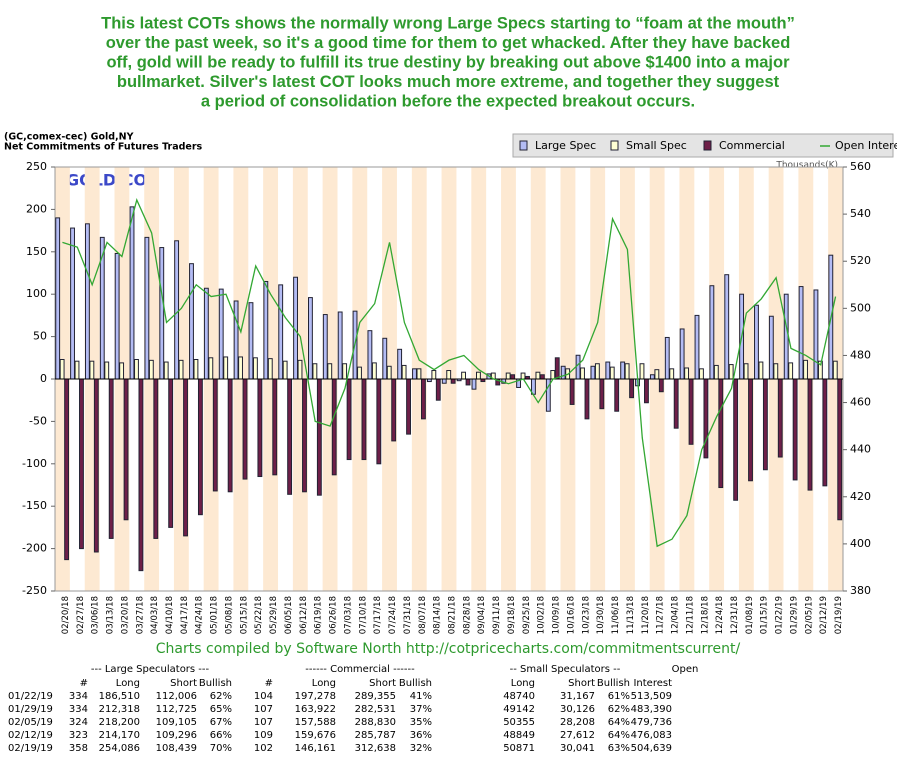 This screenshot has width=897, height=768. Describe the element at coordinates (263, 735) in the screenshot. I see `table-cell: 109` at that location.